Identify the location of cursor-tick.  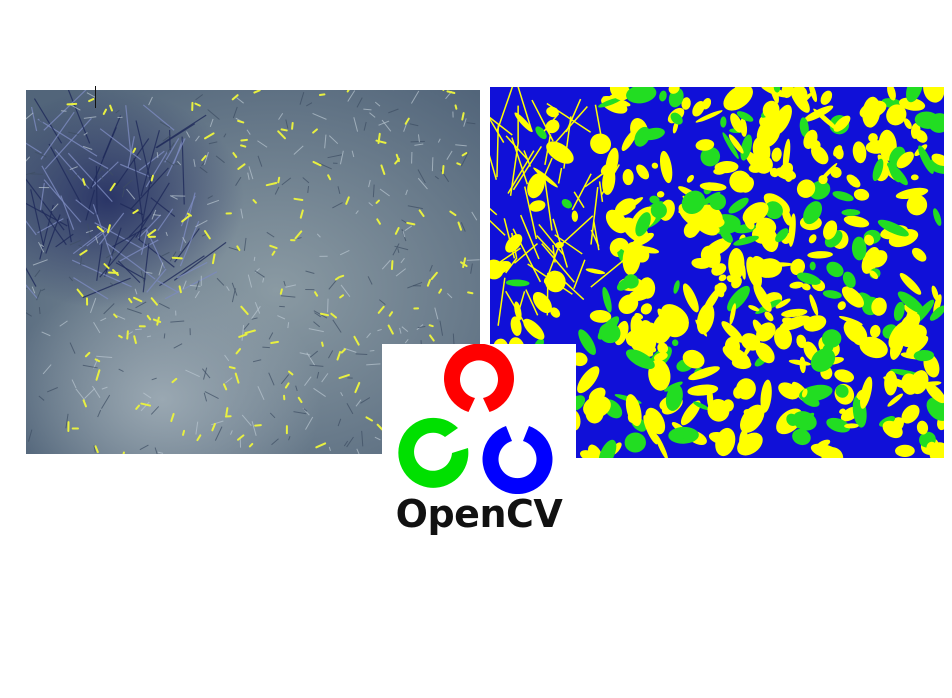
(95, 97).